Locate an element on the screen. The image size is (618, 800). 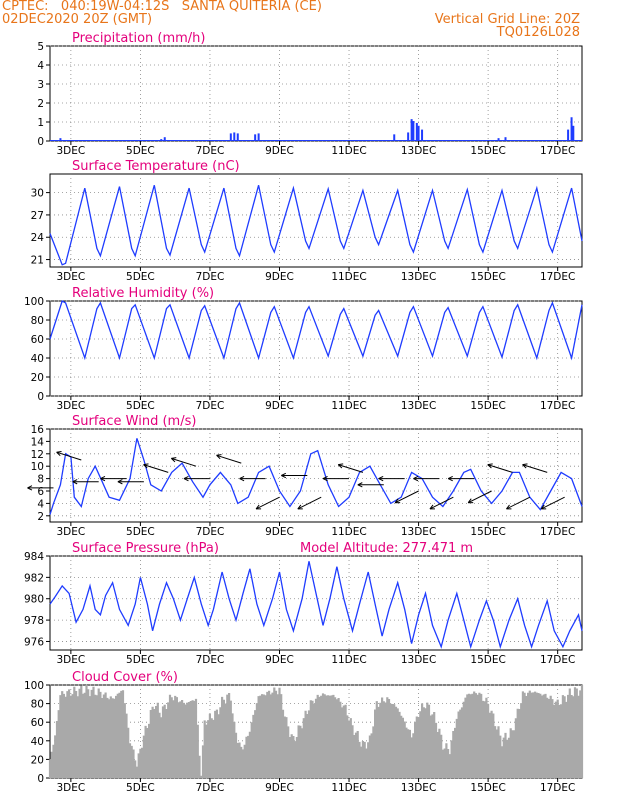
y-tick-label: 1 is located at coordinates (40, 123).